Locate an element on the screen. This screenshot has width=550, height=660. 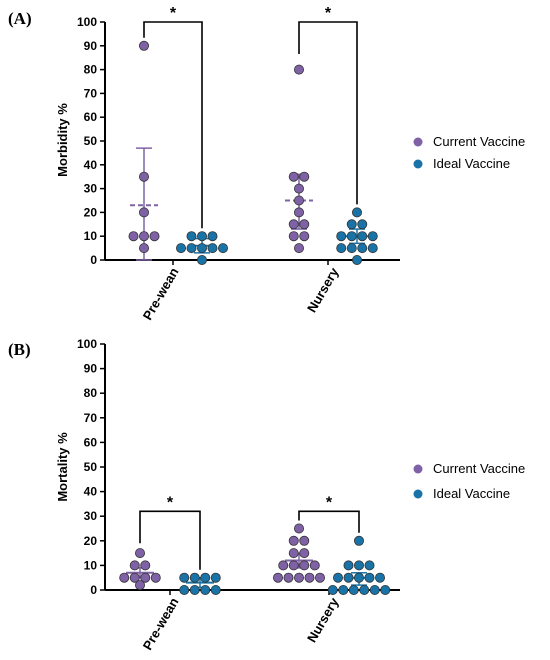
y-axis-title: Morbidity % is located at coordinates (62, 140).